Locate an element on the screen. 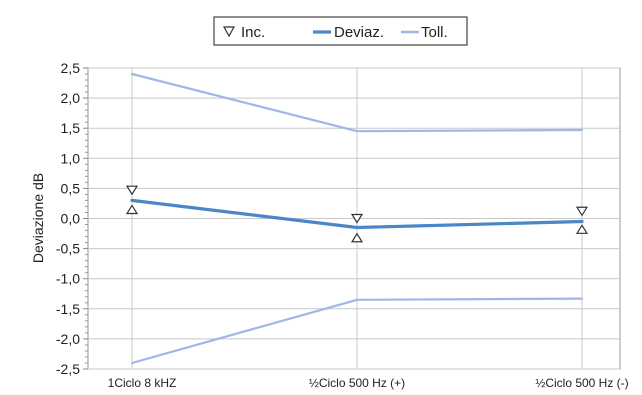 This screenshot has width=642, height=395. y-tick-label: 1,0 is located at coordinates (71, 158).